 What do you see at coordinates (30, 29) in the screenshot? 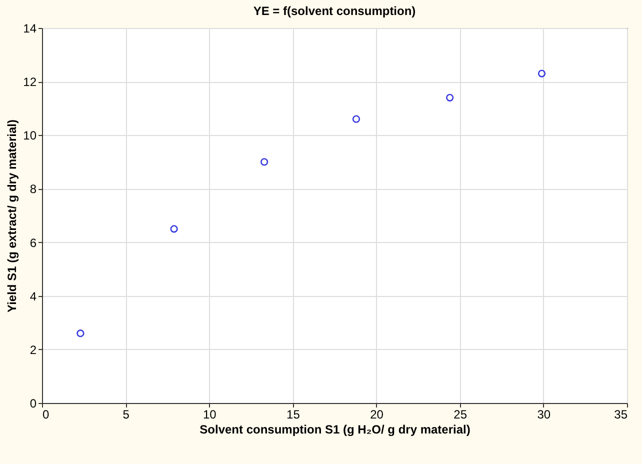
I see `y-tick-label: 14` at bounding box center [30, 29].